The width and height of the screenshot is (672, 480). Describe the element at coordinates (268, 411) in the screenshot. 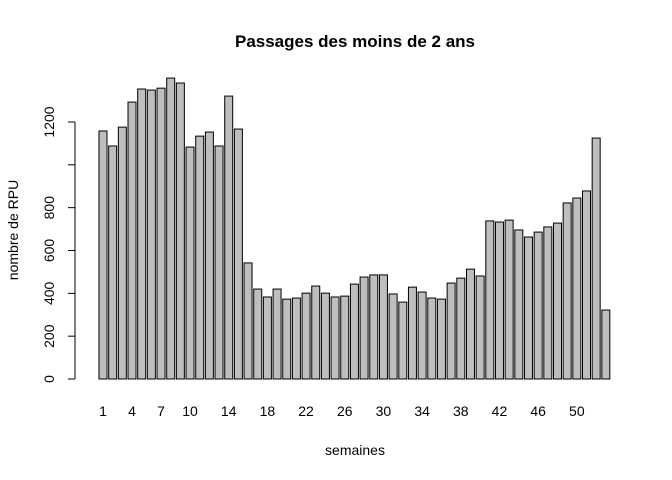

I see `x-tick-label: 18` at that location.